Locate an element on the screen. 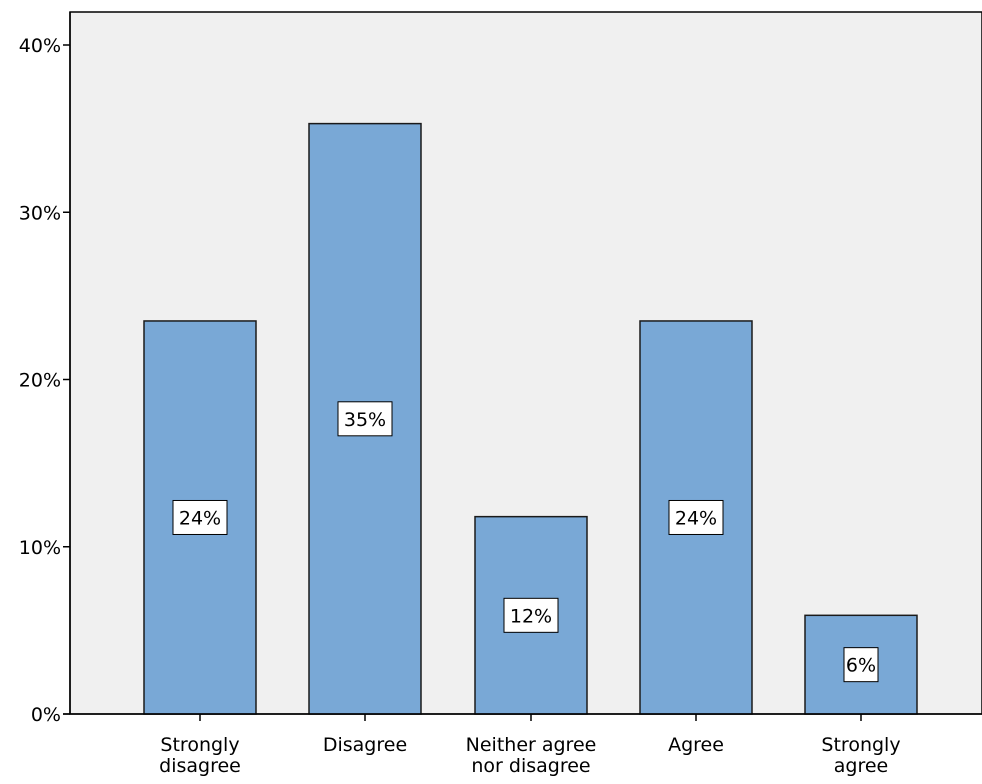  x-tick-label-line: Agree is located at coordinates (696, 745).